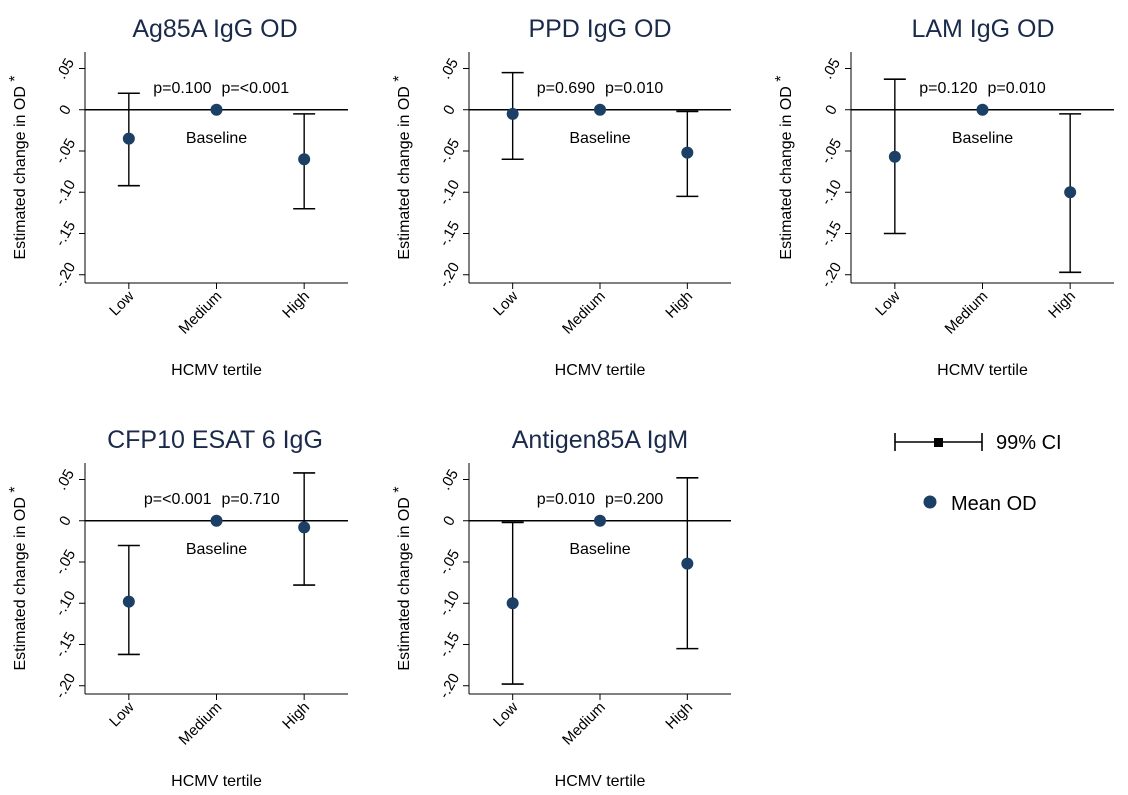  Describe the element at coordinates (930, 502) in the screenshot. I see `legend-mean-marker-icon` at that location.